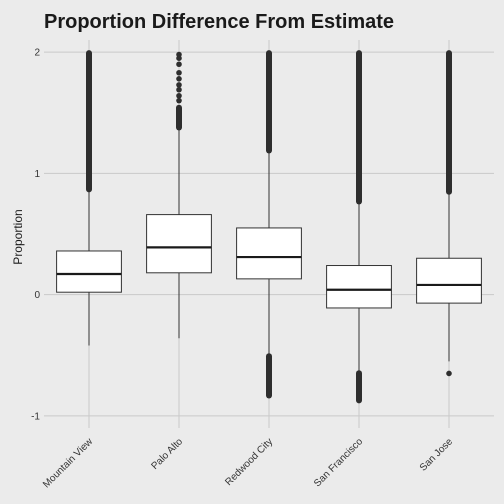 The image size is (504, 504). I want to click on box-palo-alto, so click(179, 195).